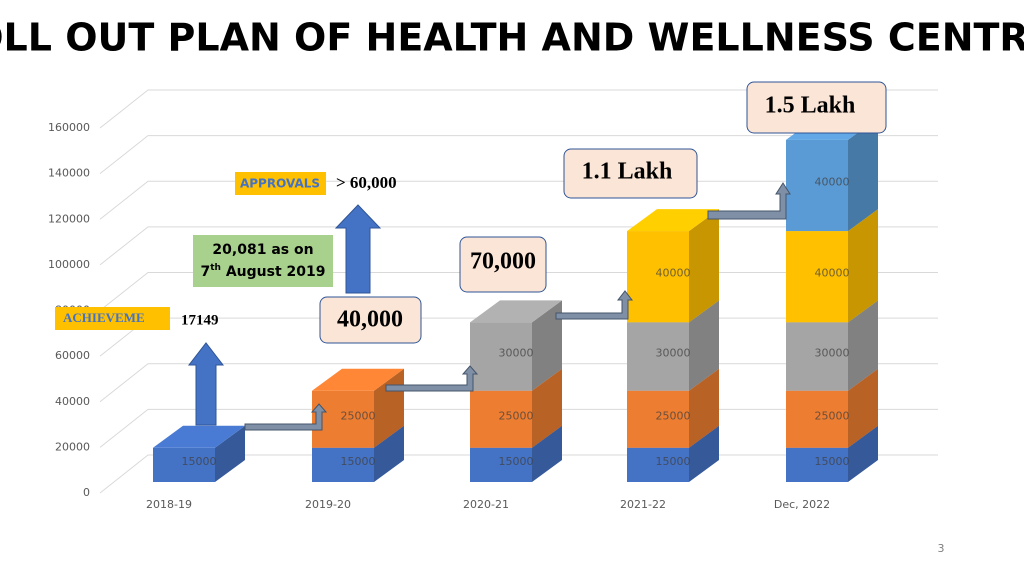 This screenshot has width=1024, height=575. I want to click on target-label: 70,000, so click(503, 262).